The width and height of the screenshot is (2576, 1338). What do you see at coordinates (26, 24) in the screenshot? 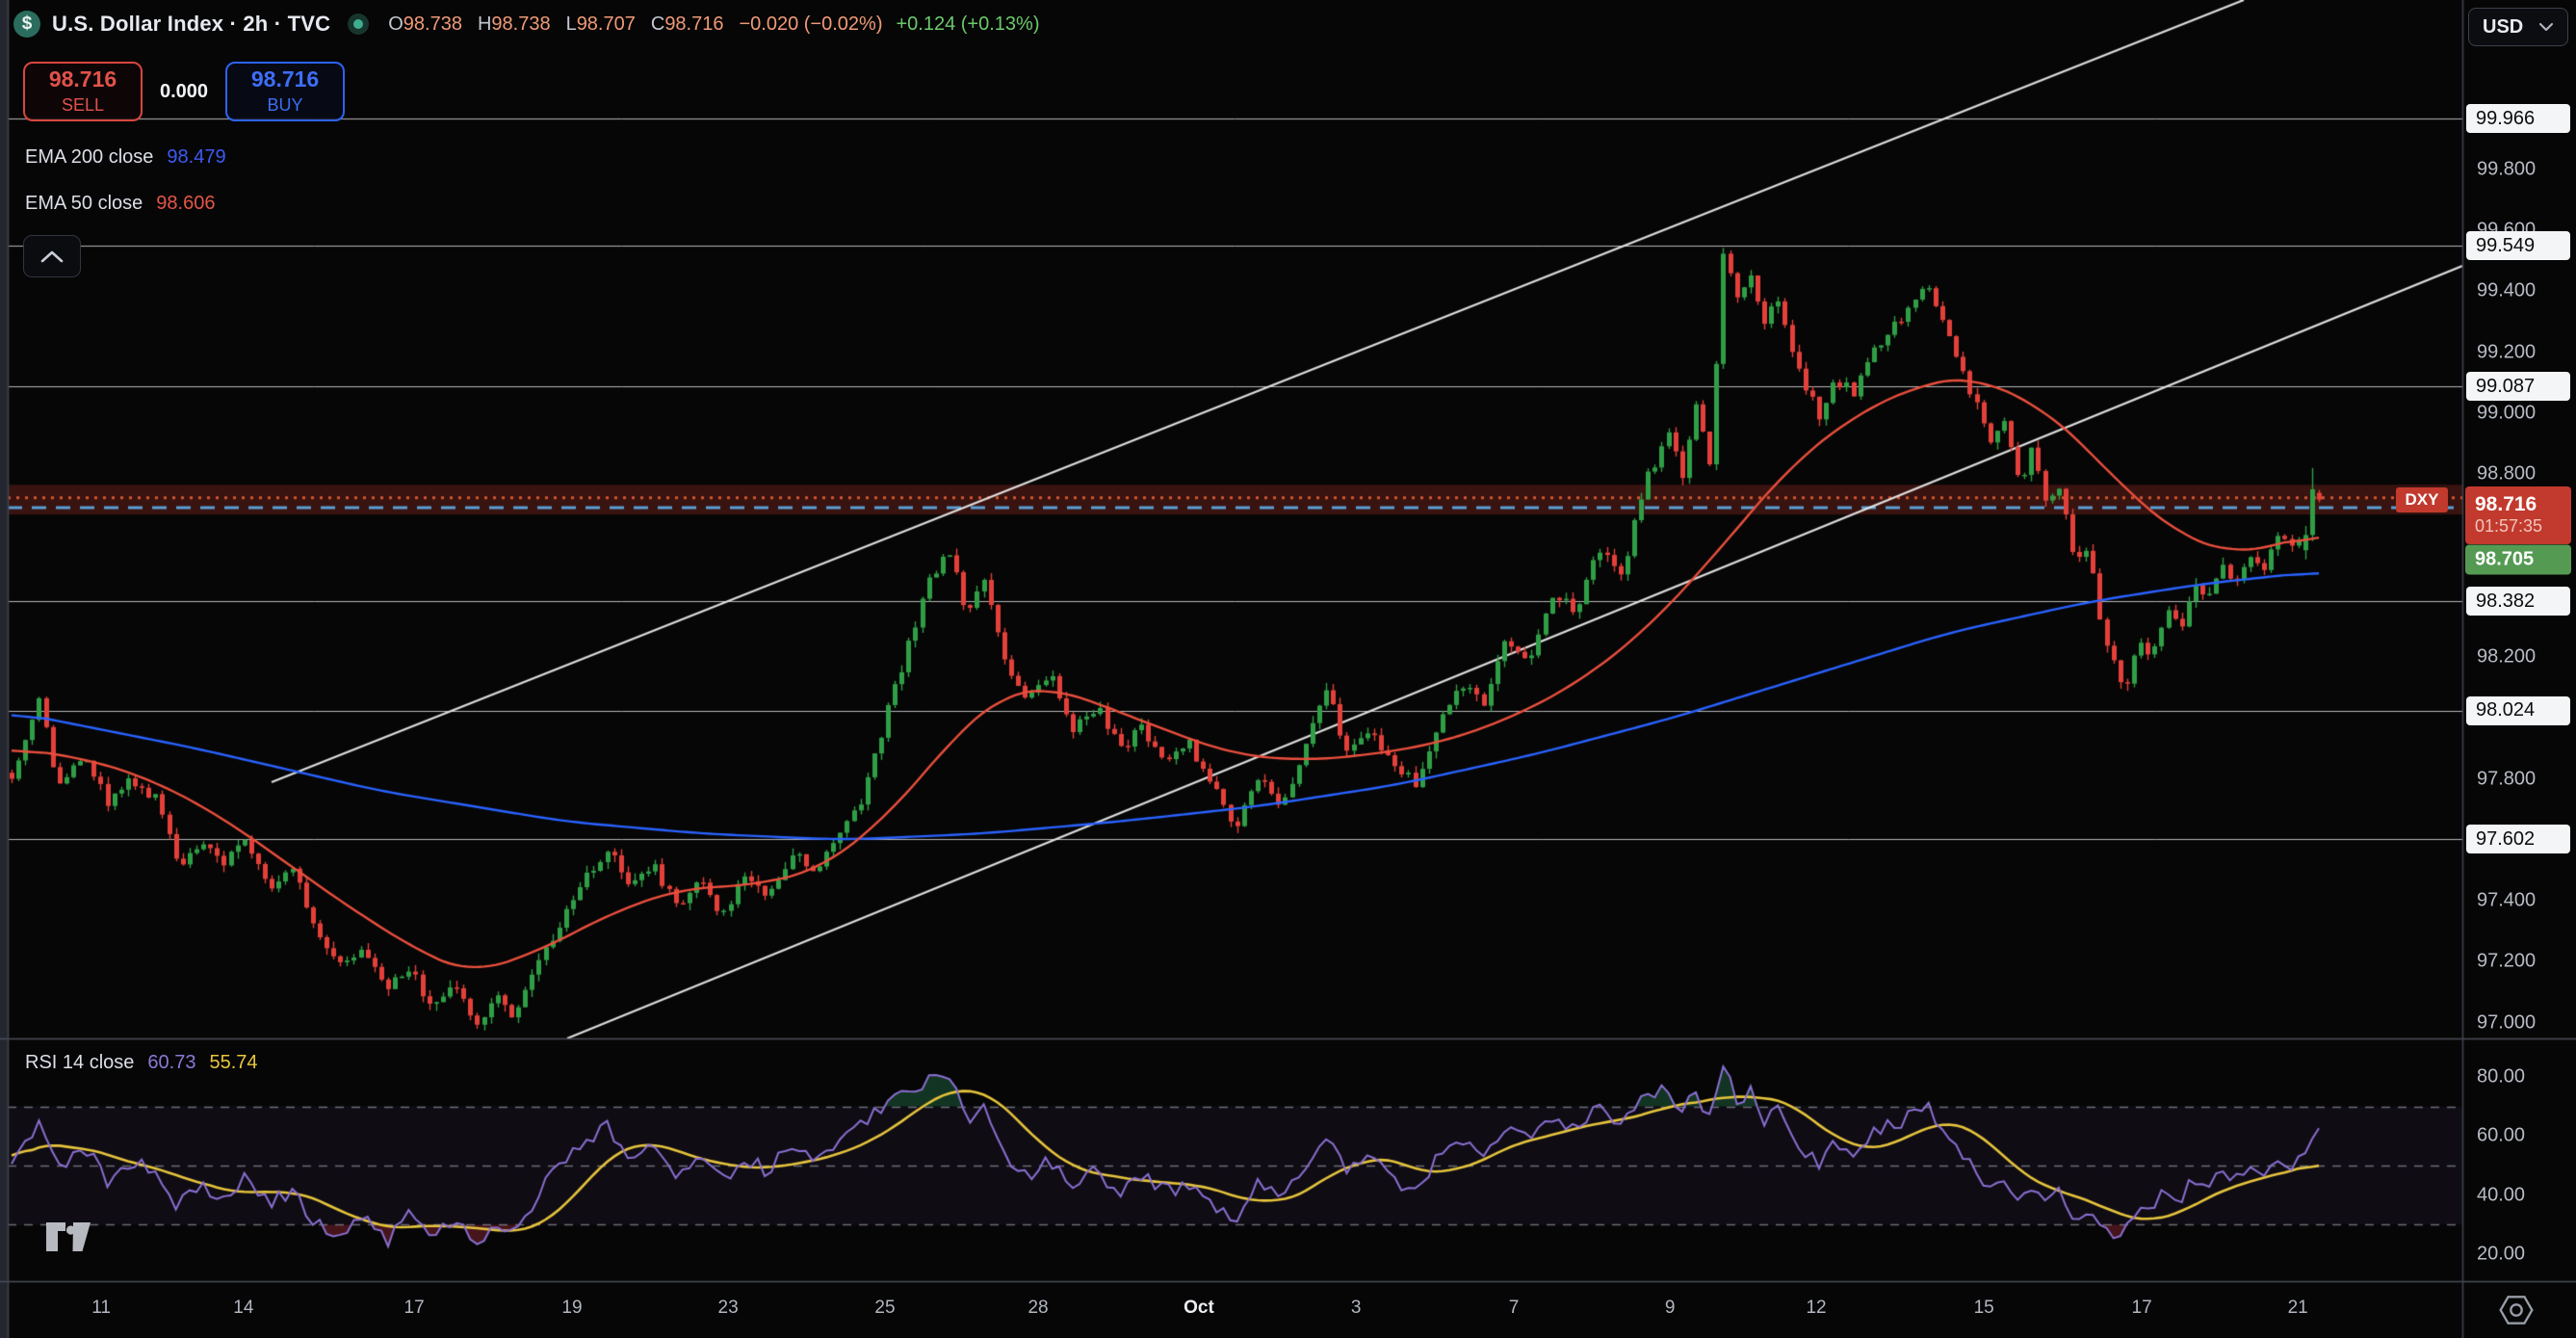
I see `symbol-dollar-icon: $` at bounding box center [26, 24].